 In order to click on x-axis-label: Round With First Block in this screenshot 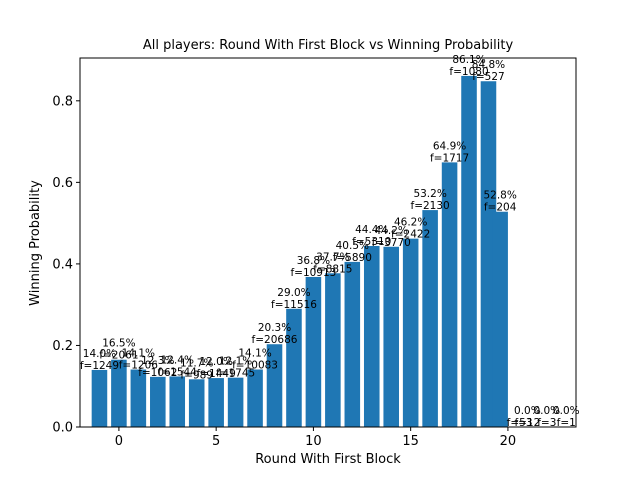, I will do `click(328, 459)`.